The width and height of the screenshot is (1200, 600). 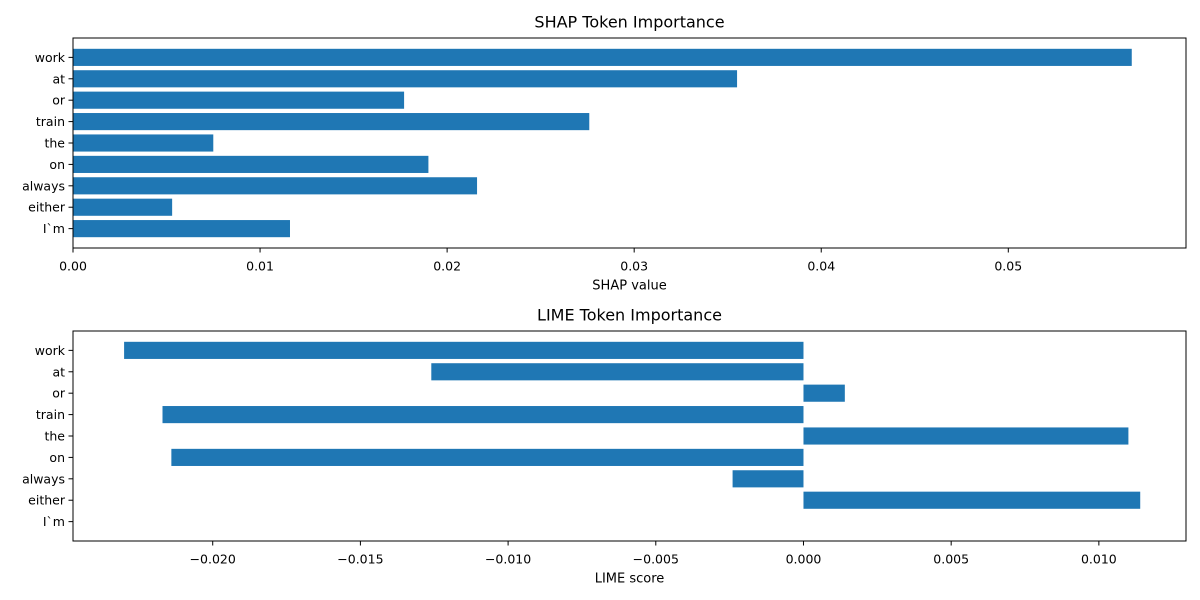 What do you see at coordinates (951, 559) in the screenshot?
I see `lime-xtick-label-5: 0.005` at bounding box center [951, 559].